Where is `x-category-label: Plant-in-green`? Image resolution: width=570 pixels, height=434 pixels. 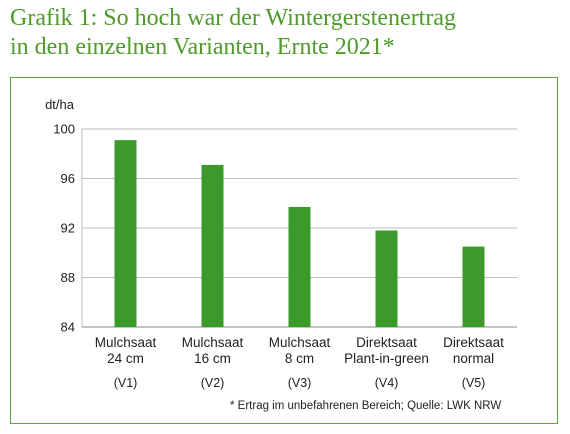 x-category-label: Plant-in-green is located at coordinates (386, 358).